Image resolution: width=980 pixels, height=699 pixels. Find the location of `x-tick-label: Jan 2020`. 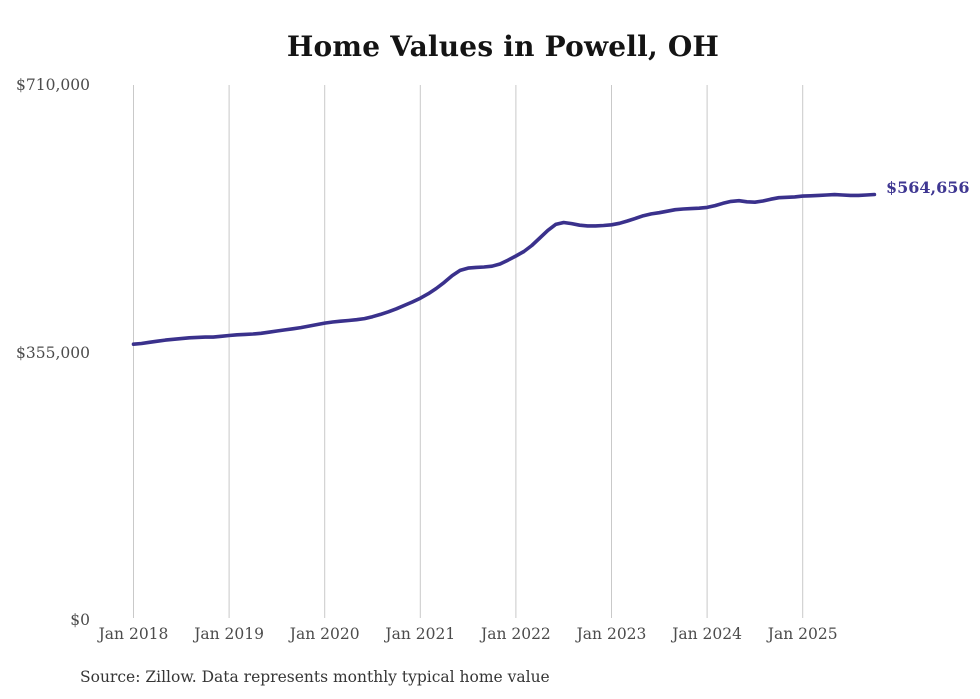

x-tick-label: Jan 2020 is located at coordinates (324, 634).